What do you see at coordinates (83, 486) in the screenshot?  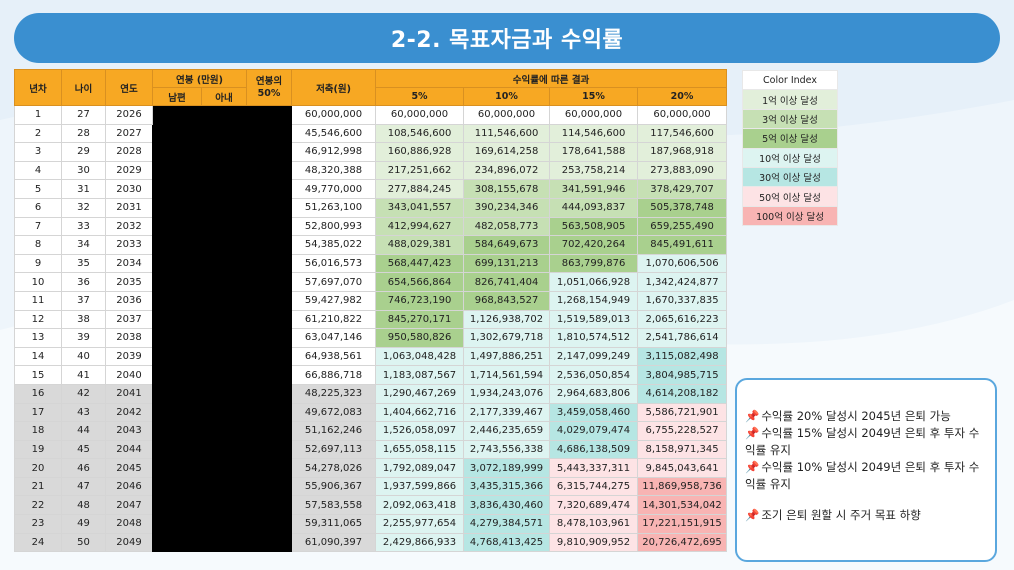 I see `cell-age: 47` at bounding box center [83, 486].